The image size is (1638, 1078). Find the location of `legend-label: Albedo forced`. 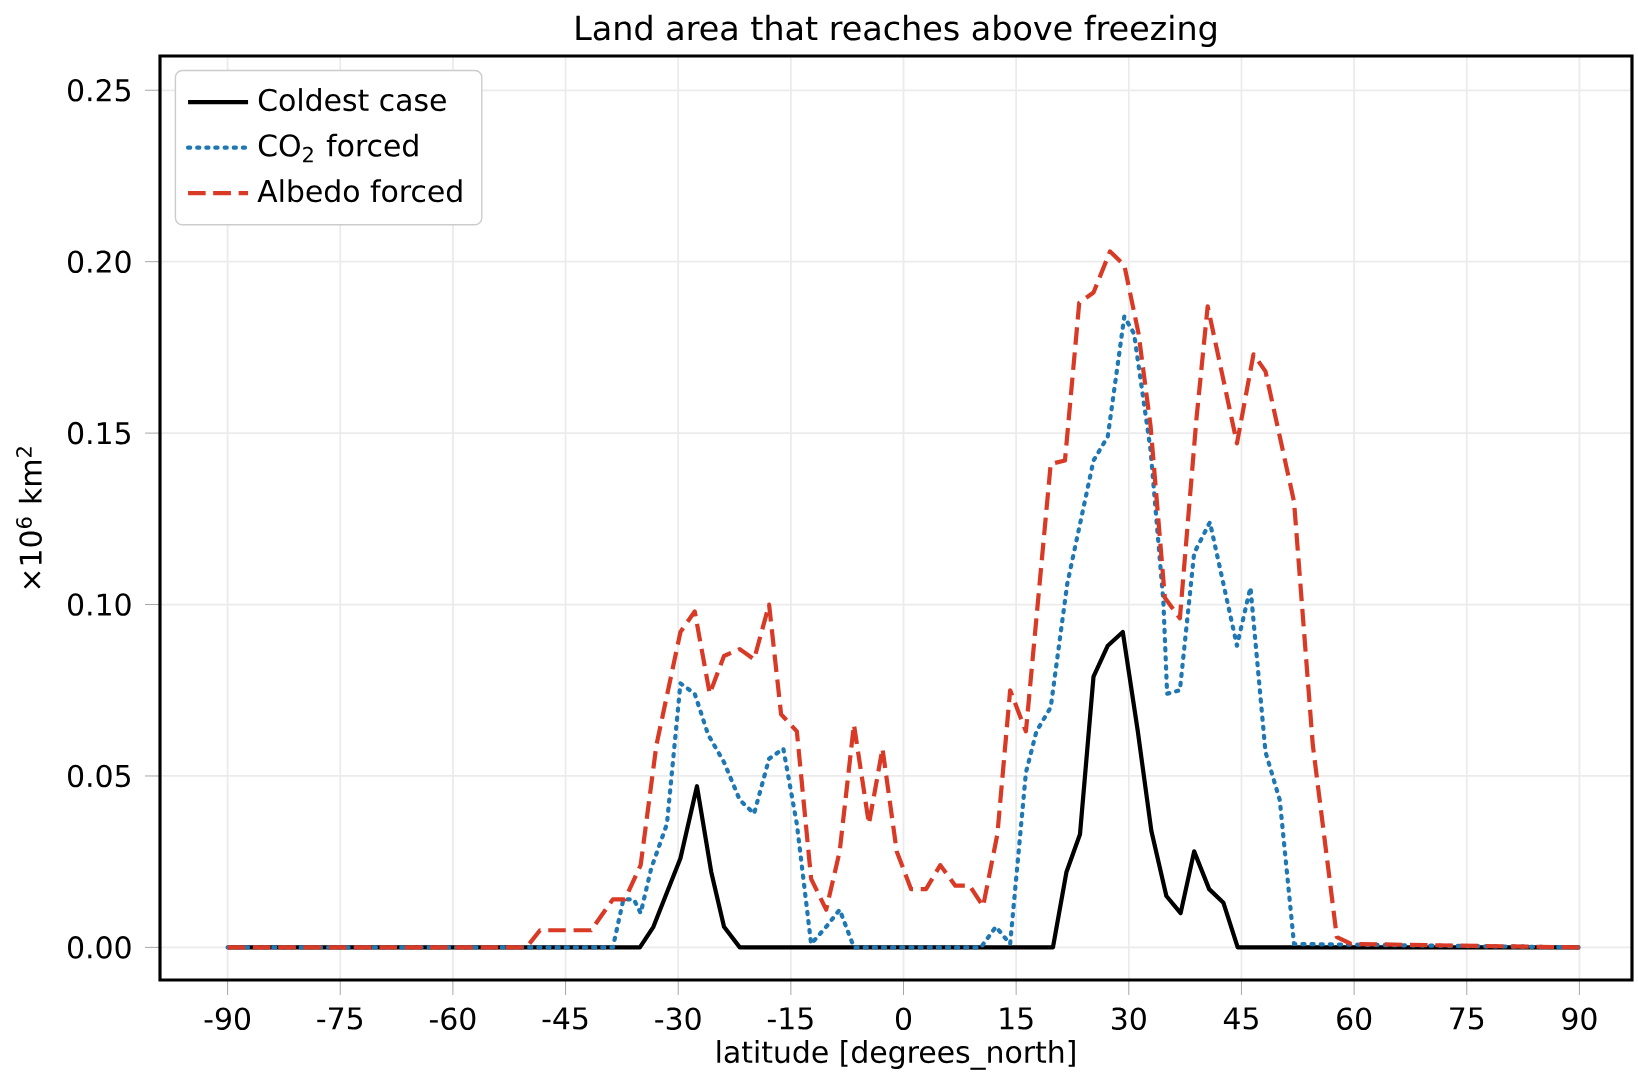

legend-label: Albedo forced is located at coordinates (359, 191).